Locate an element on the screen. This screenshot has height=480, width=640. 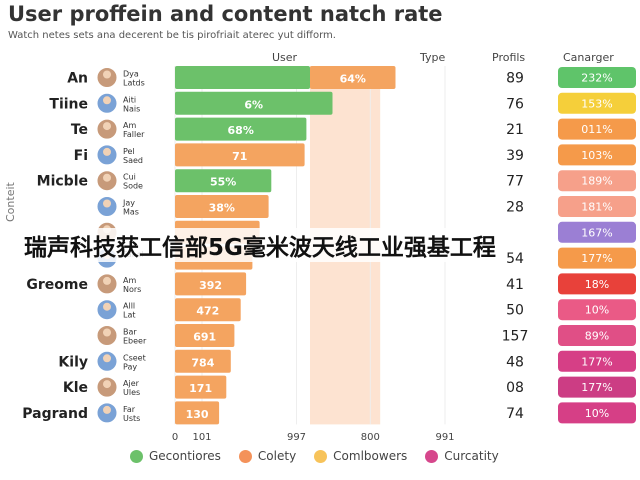
profile-value: 28 is located at coordinates (515, 208).